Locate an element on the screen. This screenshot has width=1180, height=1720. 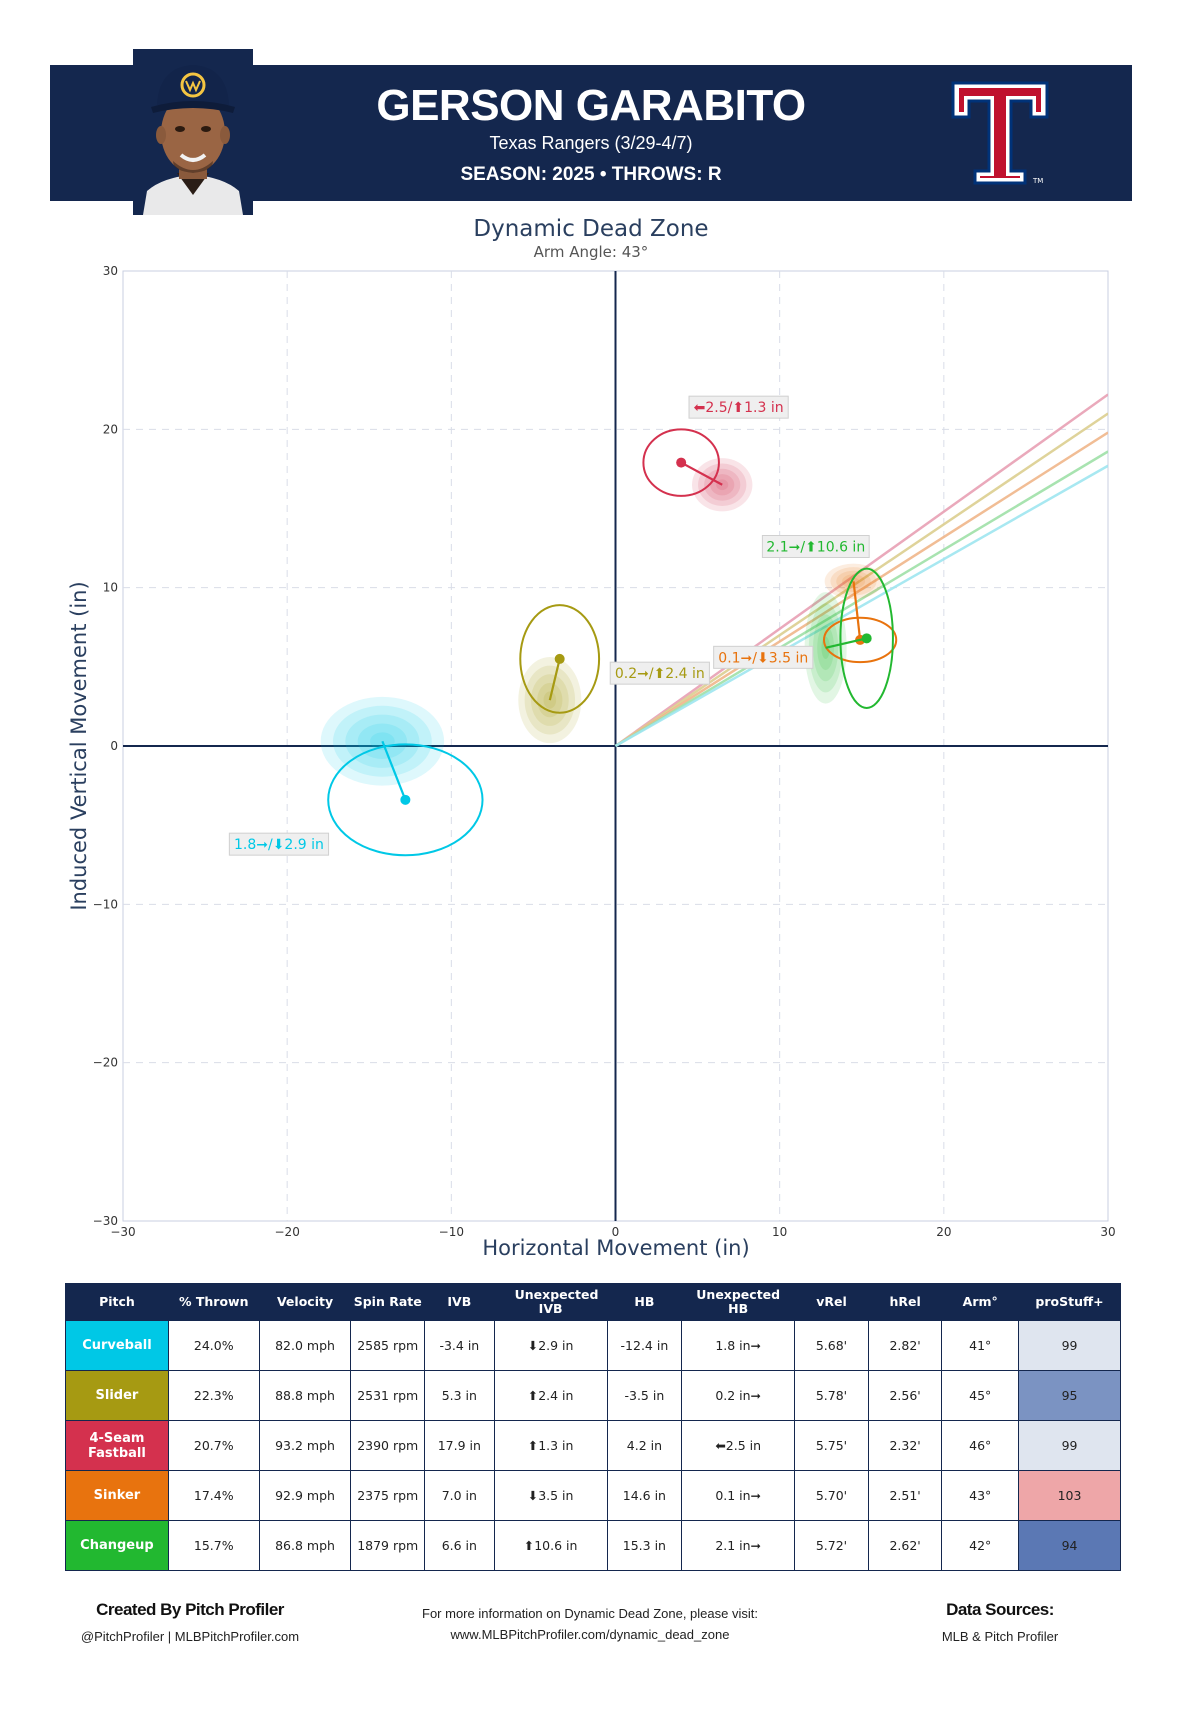
pitch-name-cell: 4-Seam Fastball is located at coordinates (117, 1445).